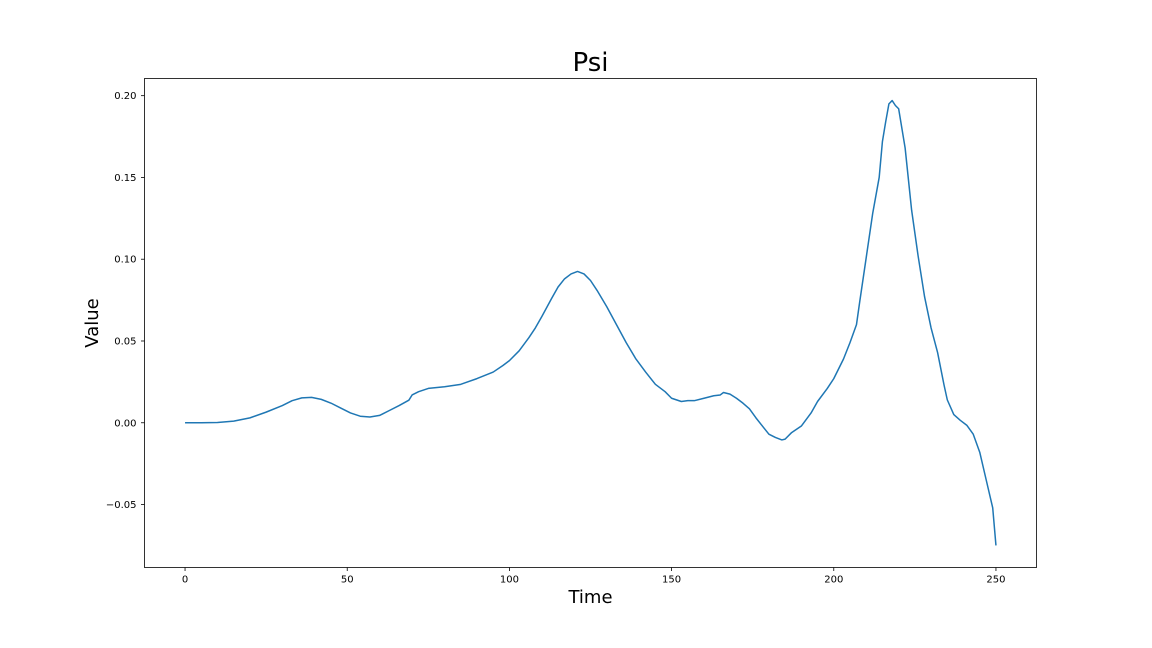 The height and width of the screenshot is (648, 1152). Describe the element at coordinates (92, 322) in the screenshot. I see `y-axis-title: Value` at that location.